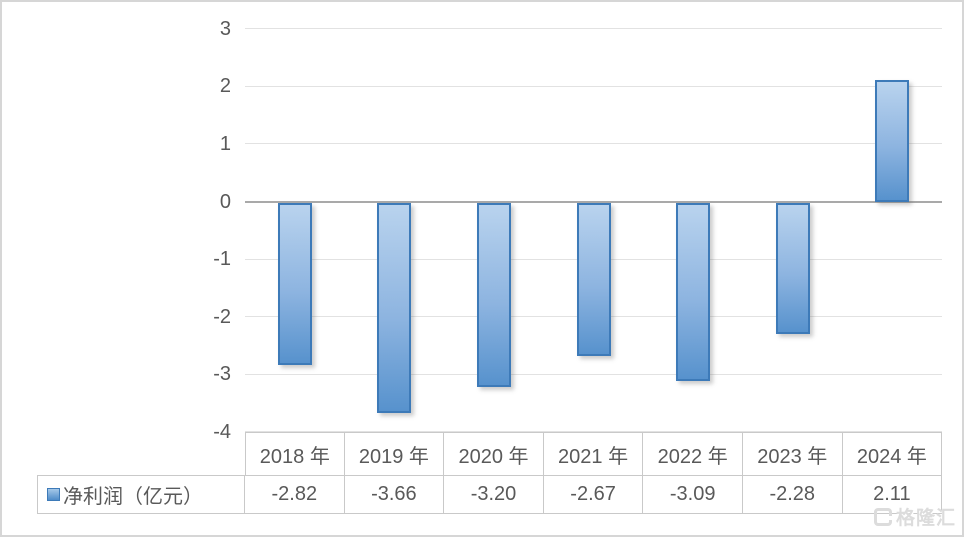 This screenshot has height=537, width=964. What do you see at coordinates (394, 308) in the screenshot?
I see `bar-2019年` at bounding box center [394, 308].